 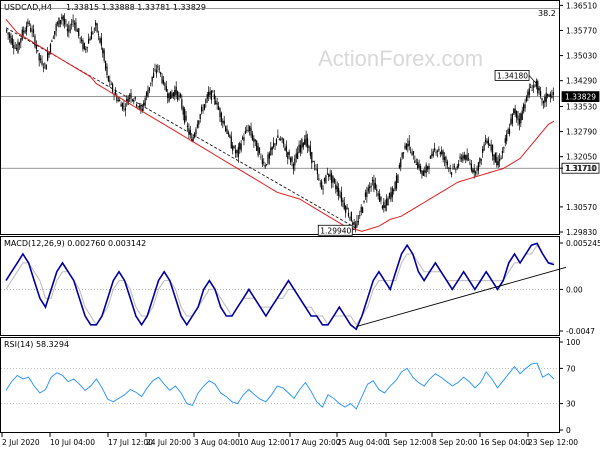 What do you see at coordinates (75, 243) in the screenshot?
I see `macd-title: MACD(12,26,9) 0.002760 0.003142` at bounding box center [75, 243].